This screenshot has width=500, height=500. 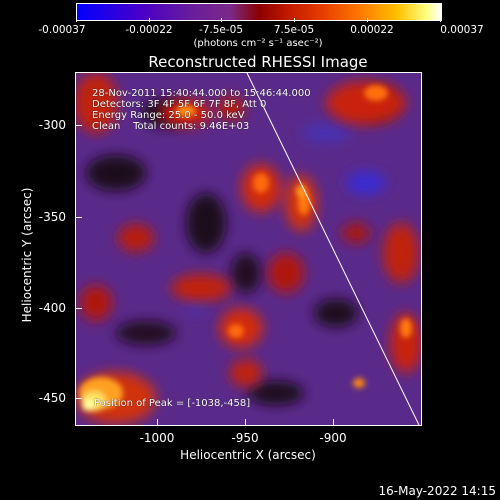 I want to click on info-energy-range: Energy Range: 25.0 - 50.0 keV, so click(x=168, y=115).